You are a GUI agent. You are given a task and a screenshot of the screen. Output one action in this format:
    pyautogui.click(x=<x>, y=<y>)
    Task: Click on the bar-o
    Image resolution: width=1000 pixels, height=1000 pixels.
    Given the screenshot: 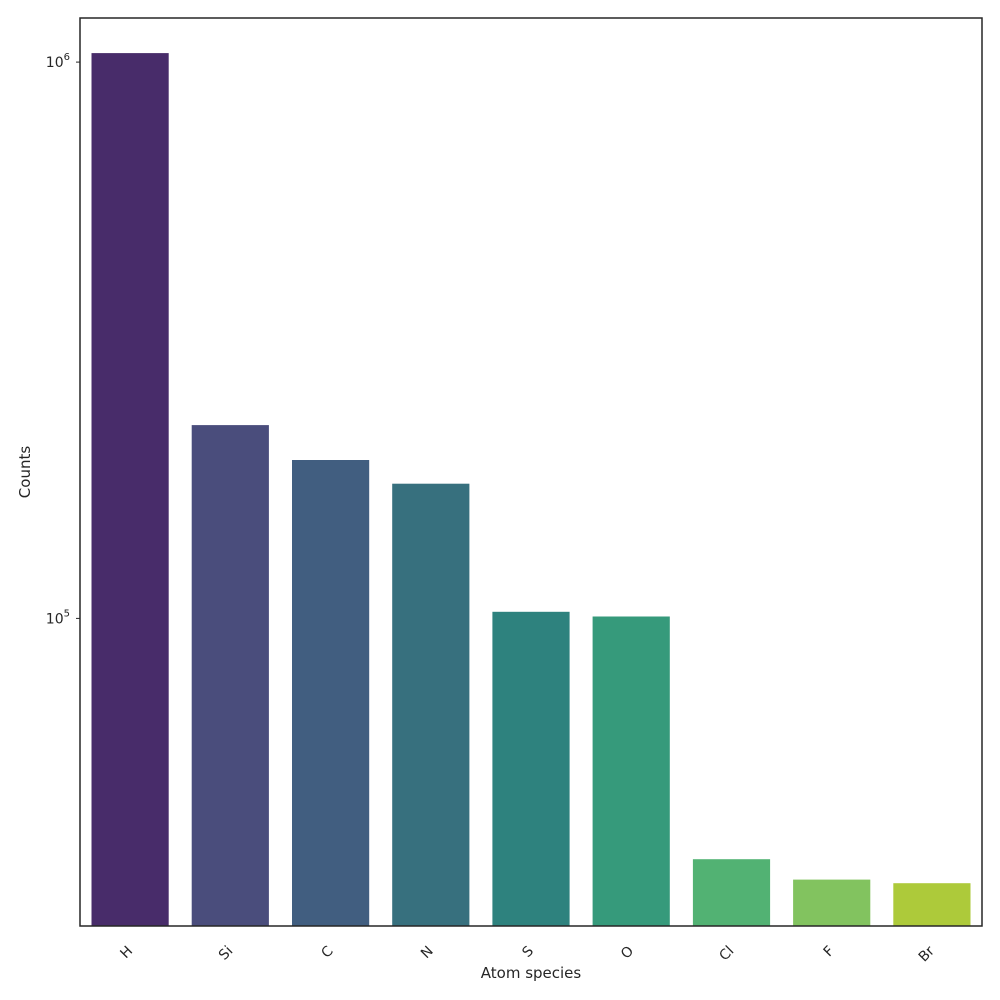 What is the action you would take?
    pyautogui.click(x=631, y=771)
    